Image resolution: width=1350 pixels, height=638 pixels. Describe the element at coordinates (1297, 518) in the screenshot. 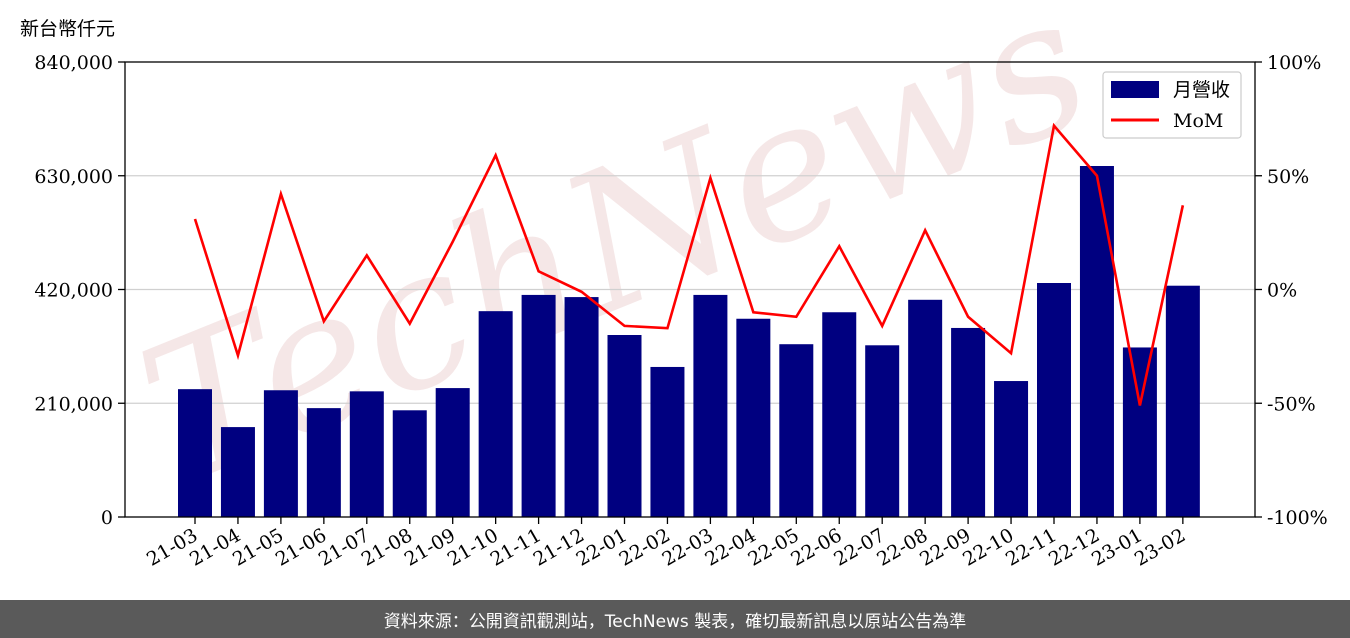

I see `y-right-tick-label: -100%` at that location.